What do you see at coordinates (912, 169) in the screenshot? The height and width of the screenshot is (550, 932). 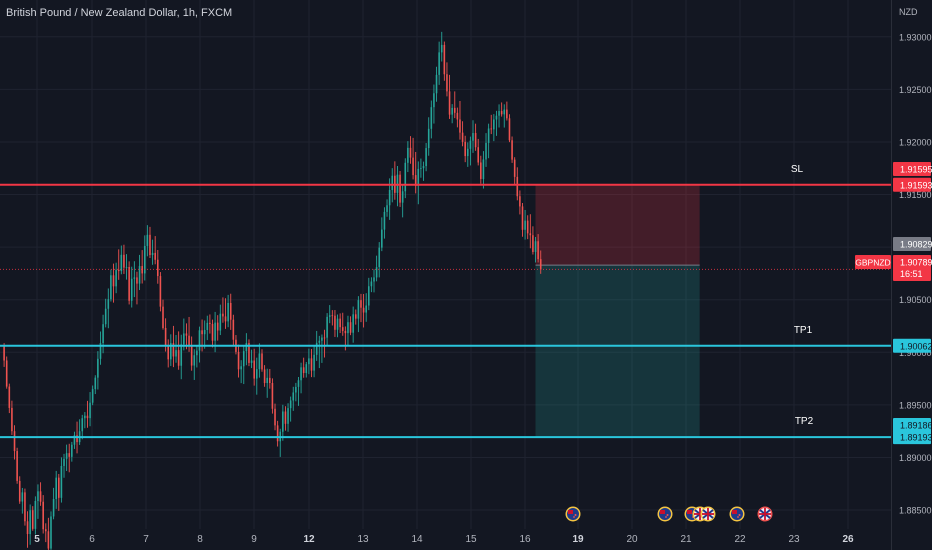 I see `price-label: 1.91595` at bounding box center [912, 169].